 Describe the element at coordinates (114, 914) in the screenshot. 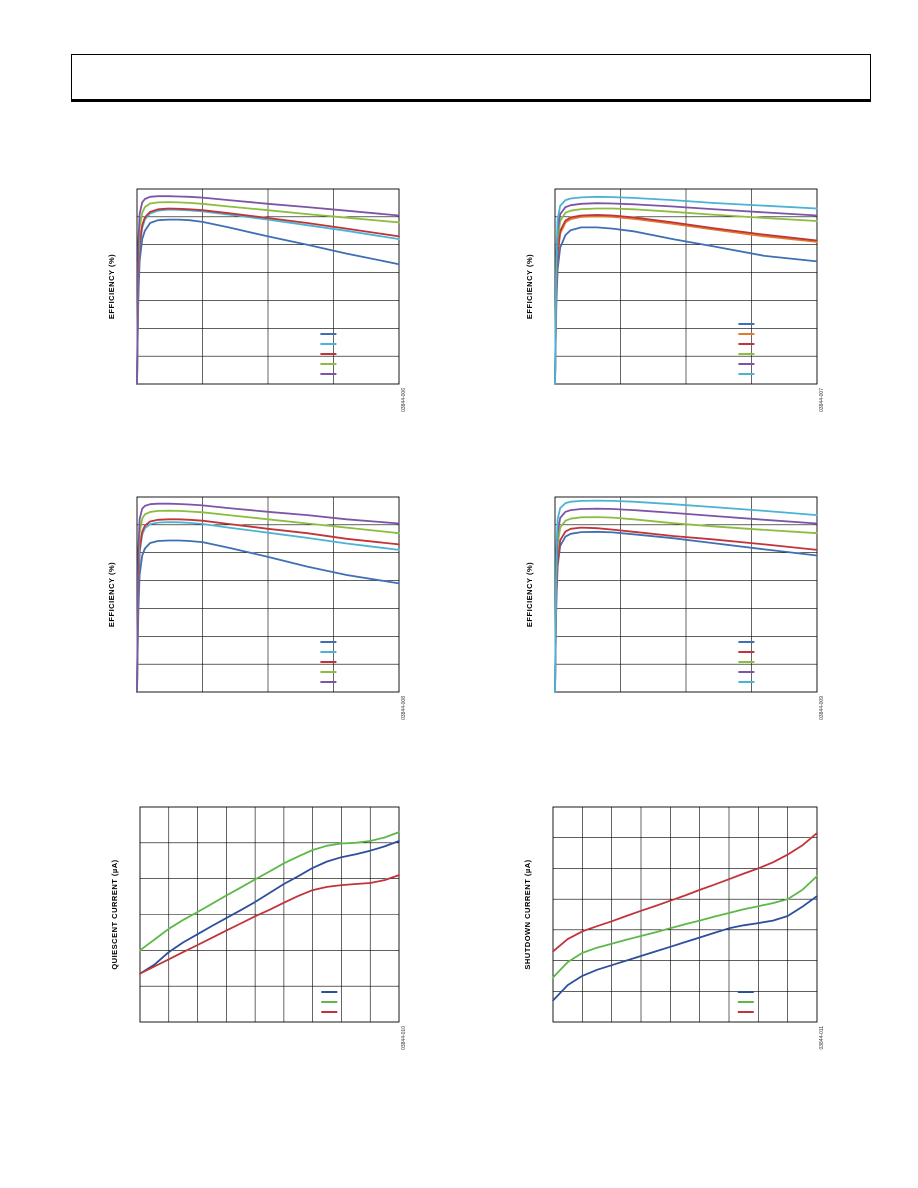

I see `y-axis-label: QUIESCENT CURRENT (µA)` at that location.